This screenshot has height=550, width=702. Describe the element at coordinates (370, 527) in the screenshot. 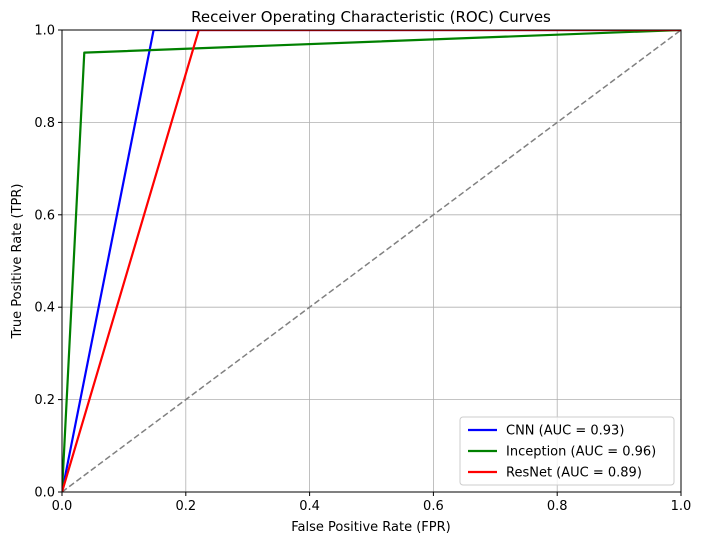

I see `x-axis-label: False Positive Rate (FPR)` at that location.